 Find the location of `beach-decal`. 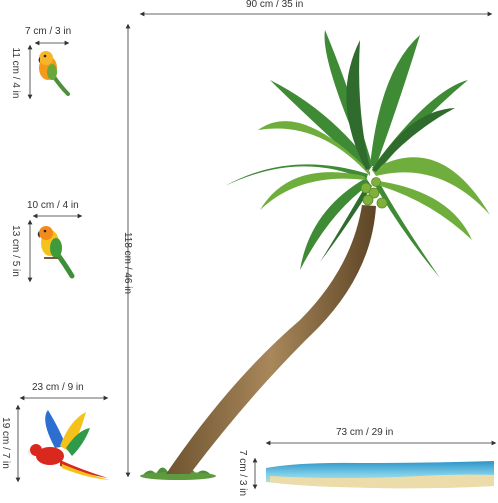

beach-decal is located at coordinates (380, 475).